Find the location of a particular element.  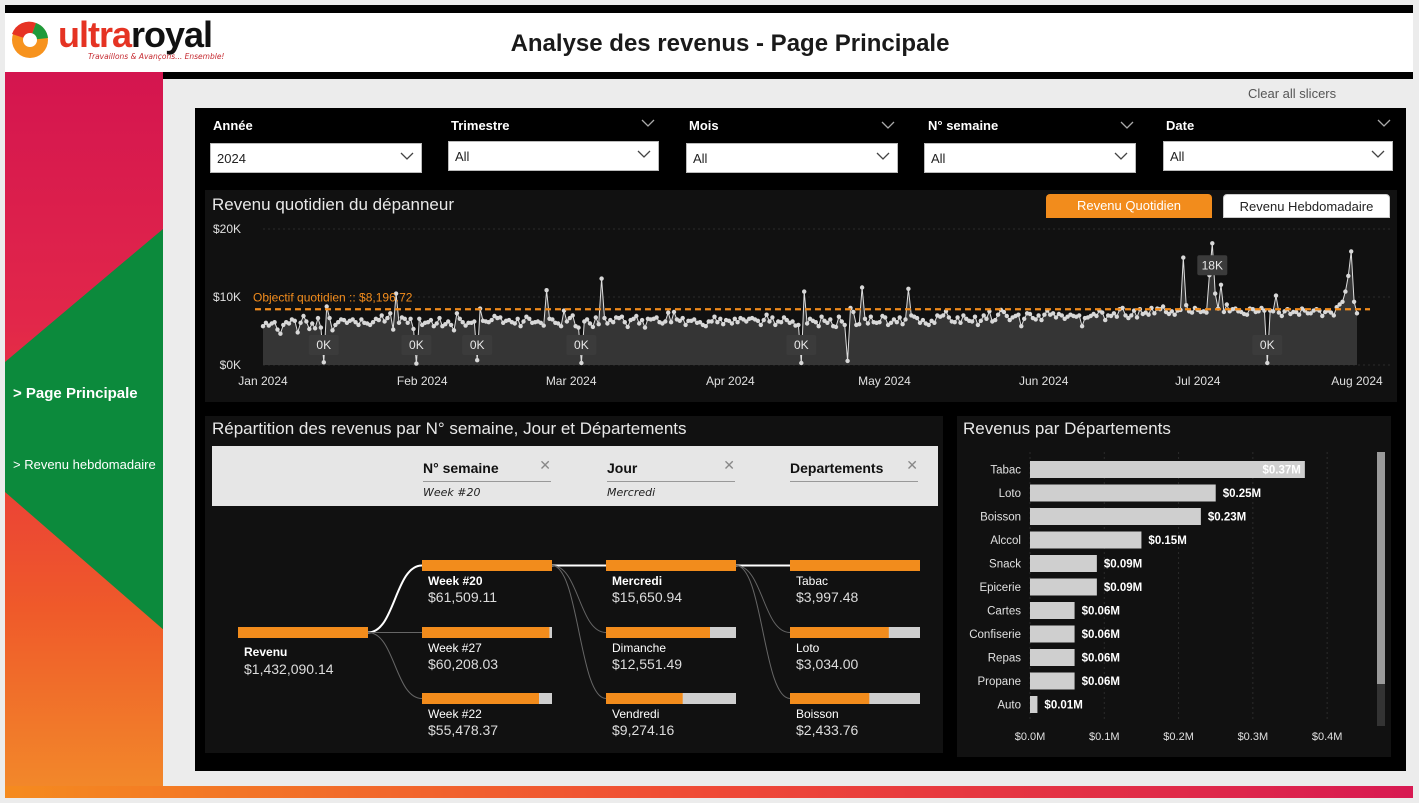

slicer-dropdown: 2024 is located at coordinates (316, 158).